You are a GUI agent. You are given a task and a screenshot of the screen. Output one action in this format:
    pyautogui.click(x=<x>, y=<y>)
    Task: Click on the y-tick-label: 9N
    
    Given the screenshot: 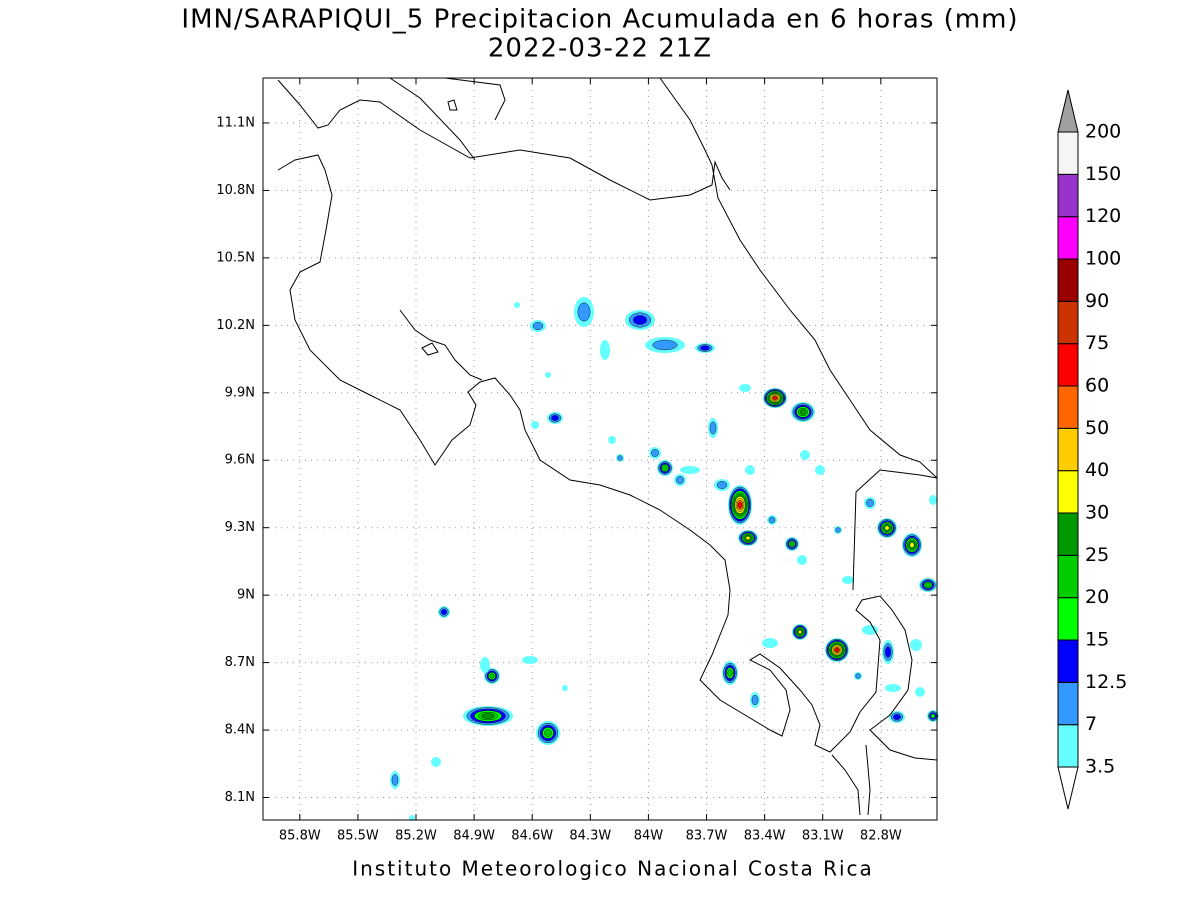 What is the action you would take?
    pyautogui.click(x=246, y=595)
    